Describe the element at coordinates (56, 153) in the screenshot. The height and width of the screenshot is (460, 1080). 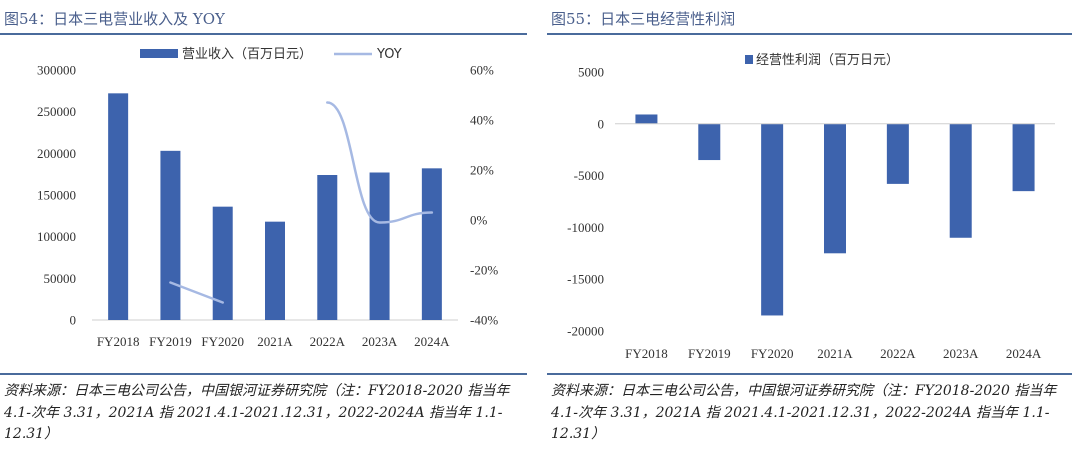
I see `y-left-tick-label: 200000` at that location.